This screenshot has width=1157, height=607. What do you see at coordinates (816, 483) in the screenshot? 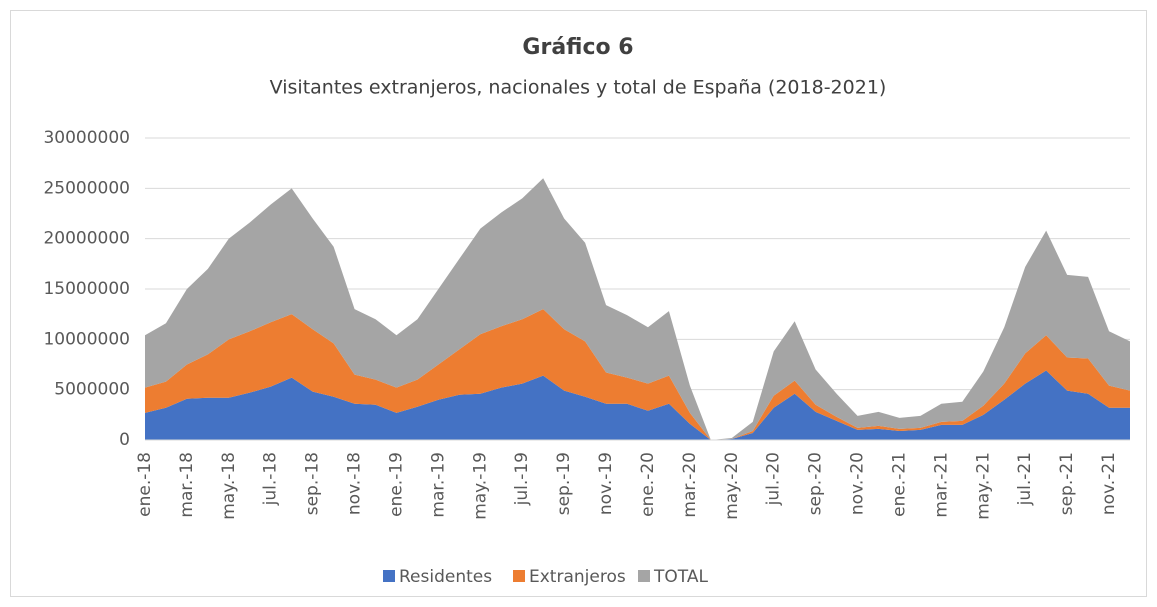
I see `x-tick-label: sep.-20` at bounding box center [816, 483].